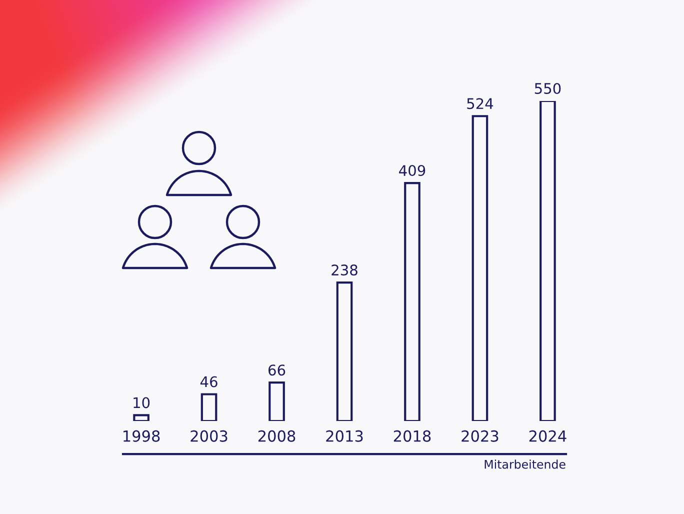 This screenshot has width=684, height=514. Describe the element at coordinates (525, 464) in the screenshot. I see `x-axis-title: Mitarbeitende` at that location.